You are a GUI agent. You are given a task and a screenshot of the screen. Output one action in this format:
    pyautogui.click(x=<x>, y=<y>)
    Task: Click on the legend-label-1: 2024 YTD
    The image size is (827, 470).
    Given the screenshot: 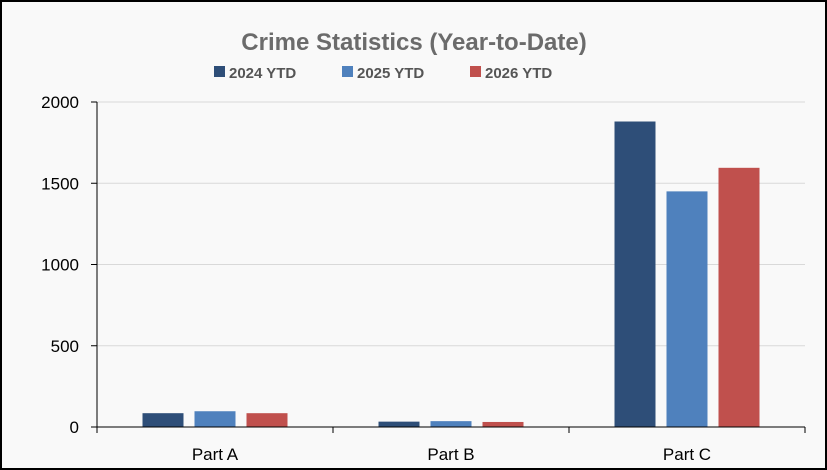 What is the action you would take?
    pyautogui.click(x=262, y=73)
    